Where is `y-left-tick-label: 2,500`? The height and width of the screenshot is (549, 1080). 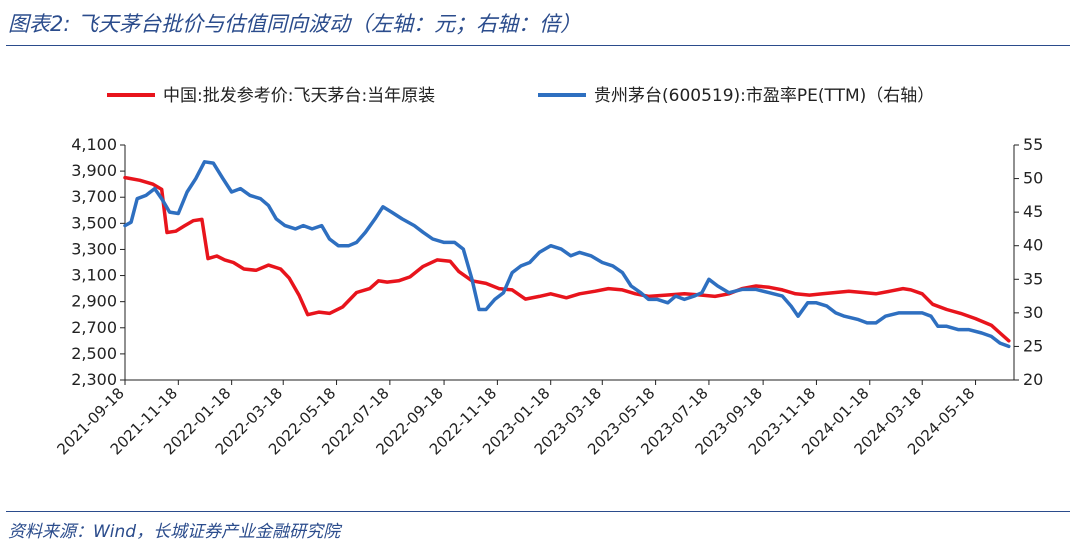 y-left-tick-label: 2,500 is located at coordinates (94, 353).